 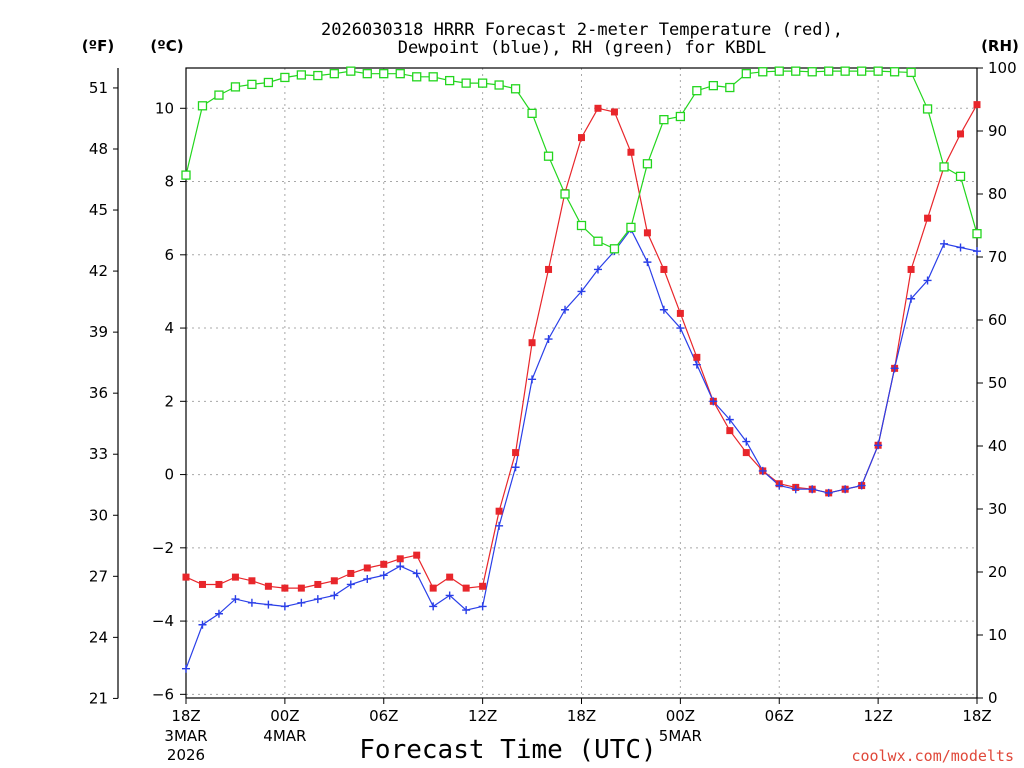 I want to click on rh-tick-label: 20, so click(x=997, y=572).